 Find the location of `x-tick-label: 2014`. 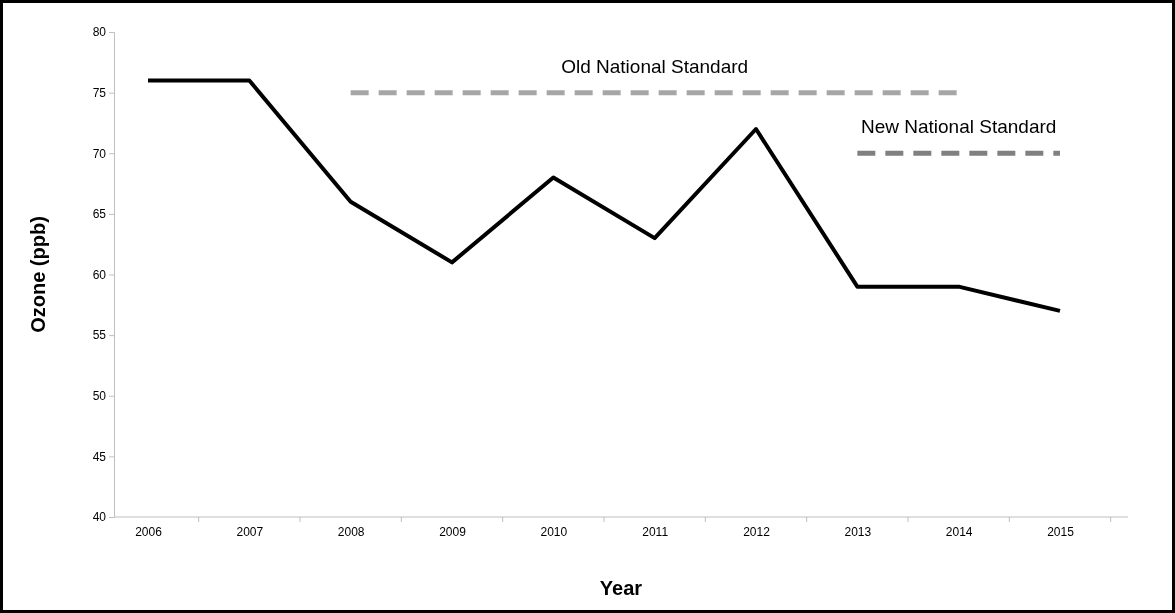

x-tick-label: 2014 is located at coordinates (959, 531).